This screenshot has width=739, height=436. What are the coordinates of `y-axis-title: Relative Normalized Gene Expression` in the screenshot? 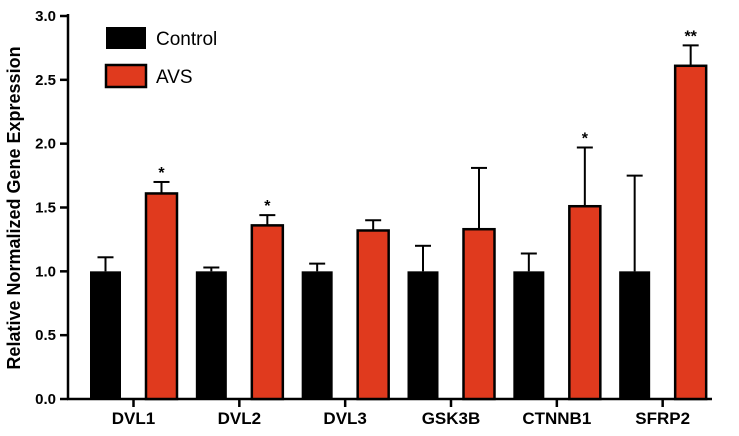 It's located at (14, 207).